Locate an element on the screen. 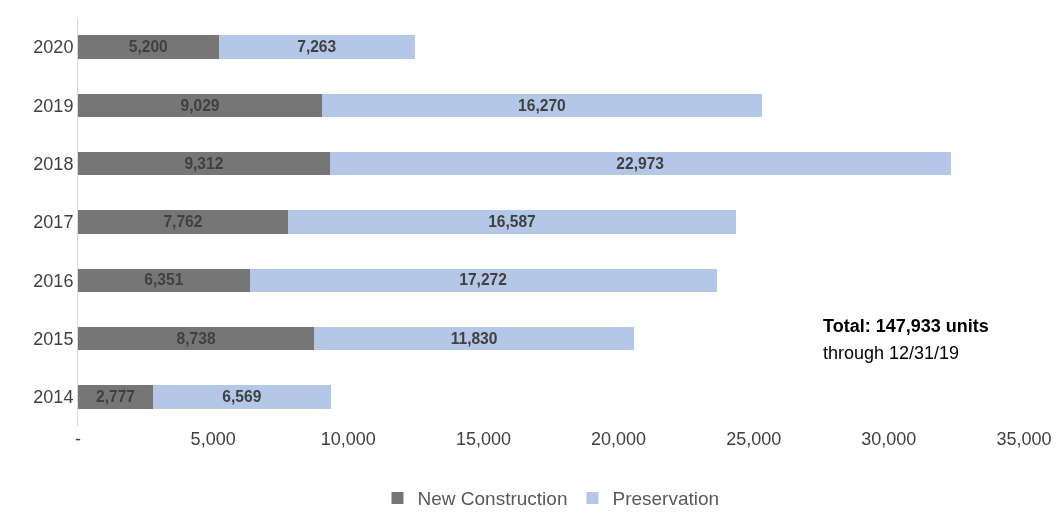 This screenshot has width=1064, height=529. x-tick-label: 25,000 is located at coordinates (754, 439).